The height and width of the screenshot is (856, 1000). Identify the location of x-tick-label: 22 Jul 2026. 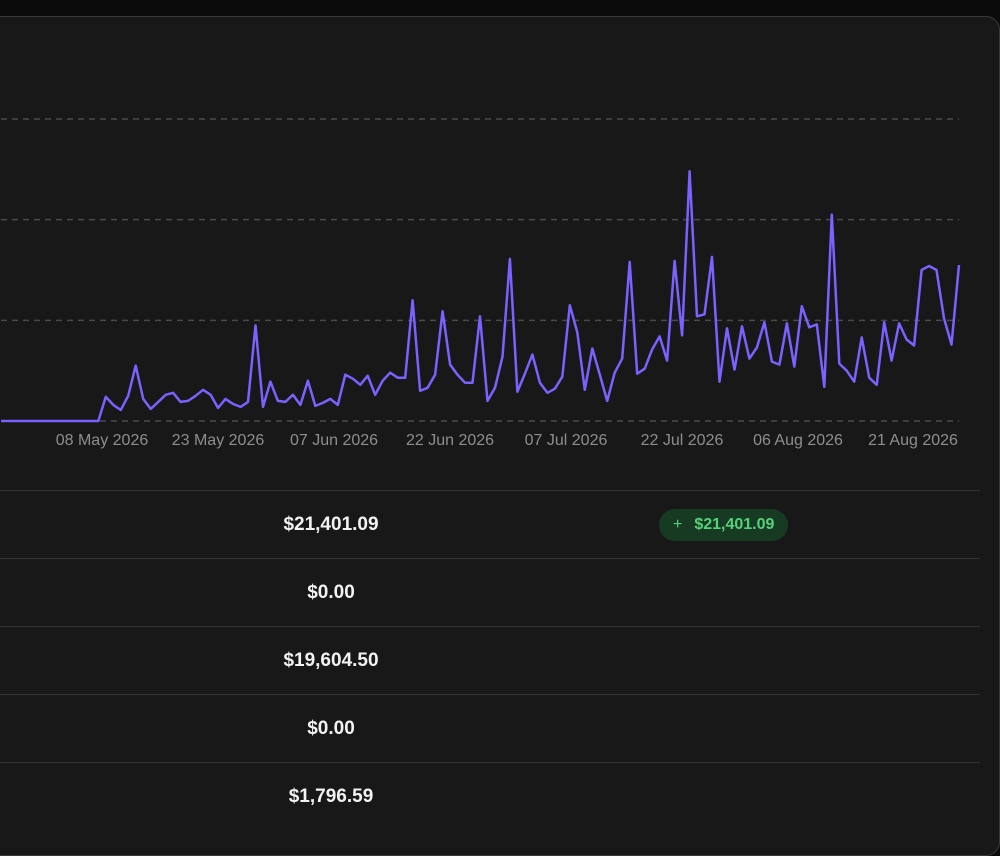
(682, 440).